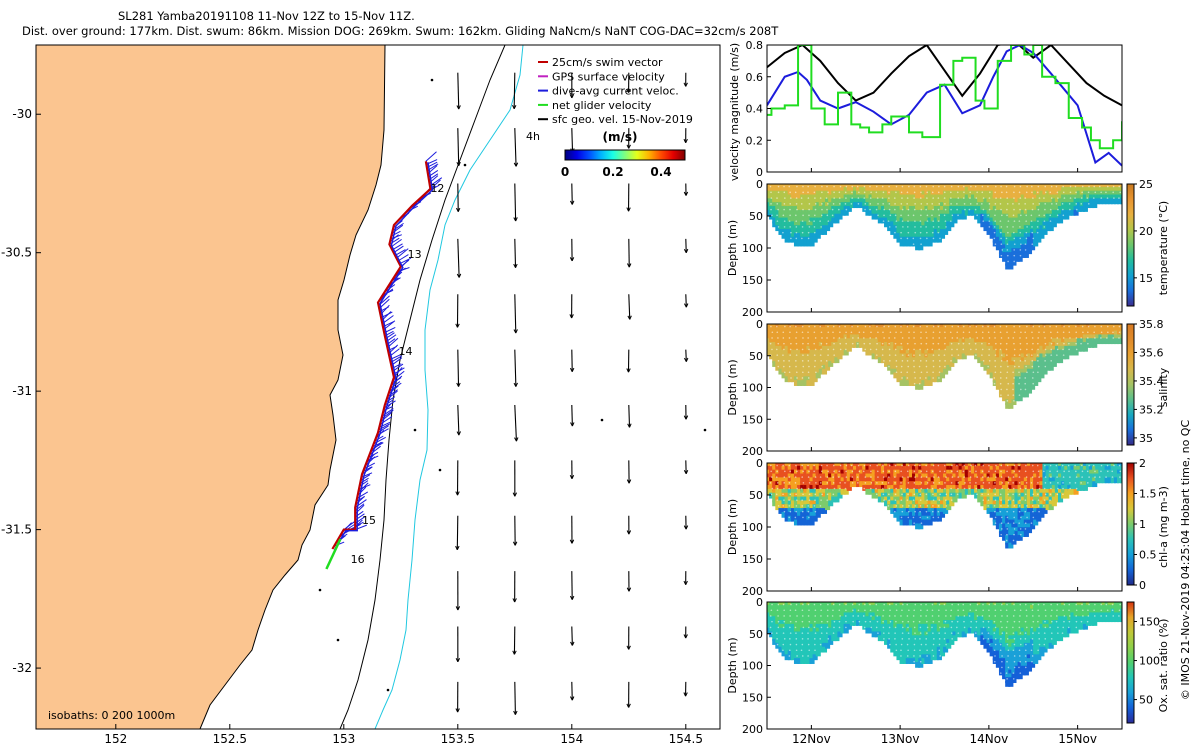  I want to click on map-y-tick-label: -32, so click(22, 668).